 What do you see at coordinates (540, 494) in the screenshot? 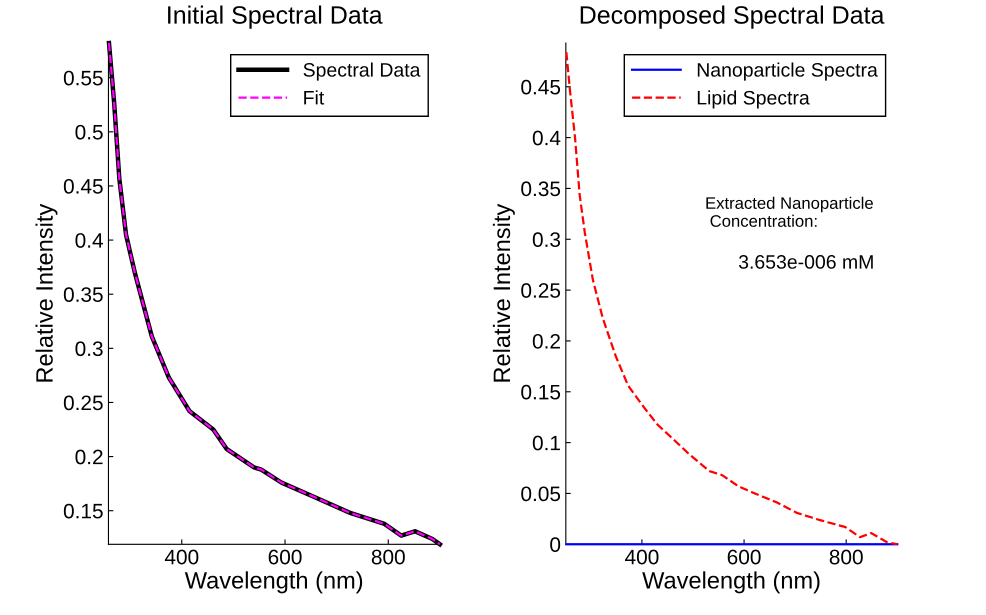
I see `y-tick-label: 0.05` at bounding box center [540, 494].